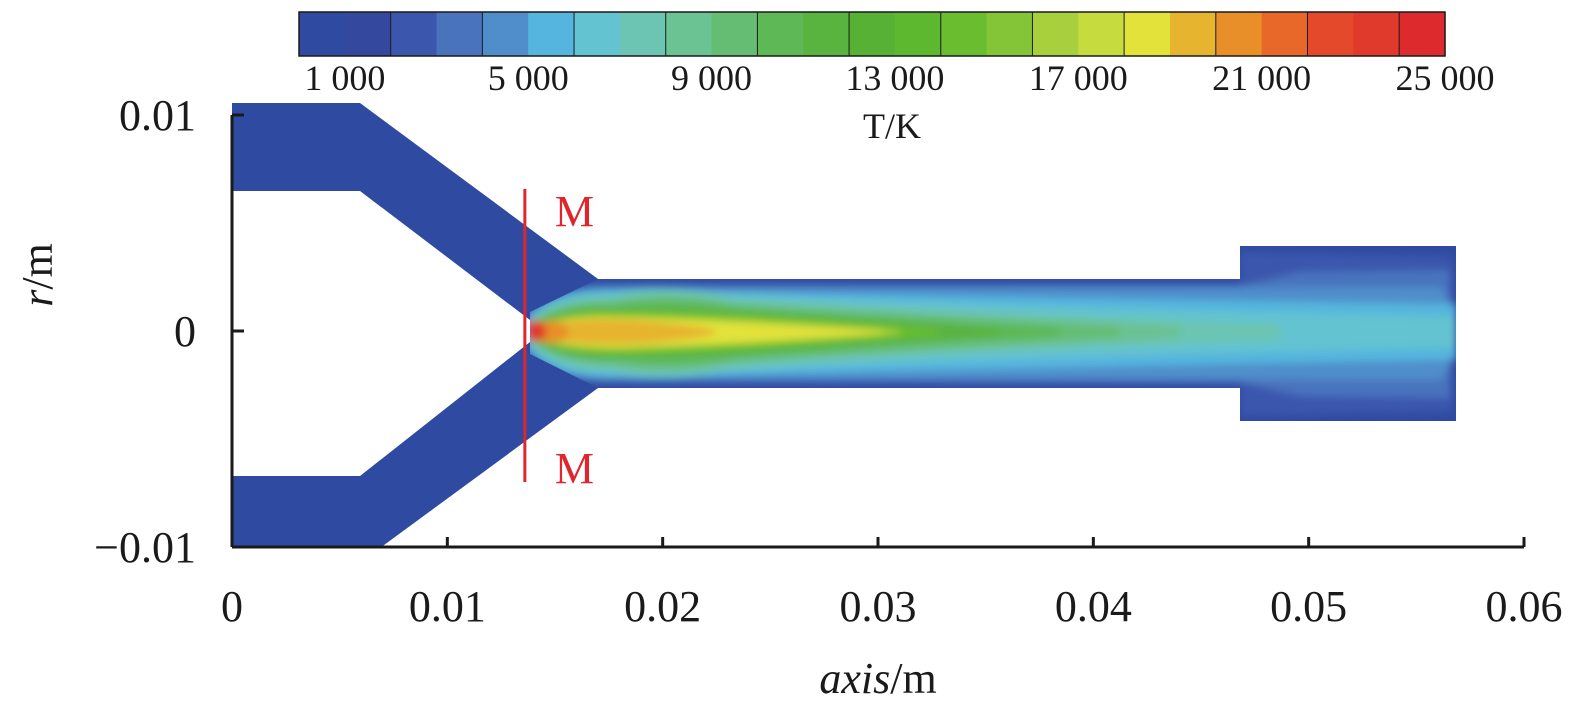 This screenshot has height=719, width=1575. Describe the element at coordinates (528, 78) in the screenshot. I see `colorbar-tick-label: 5 000` at that location.